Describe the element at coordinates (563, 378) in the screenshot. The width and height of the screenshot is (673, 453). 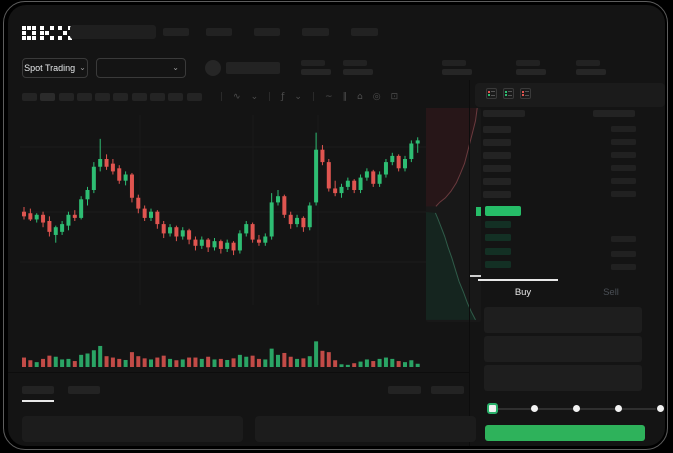
I see `total-field` at that location.